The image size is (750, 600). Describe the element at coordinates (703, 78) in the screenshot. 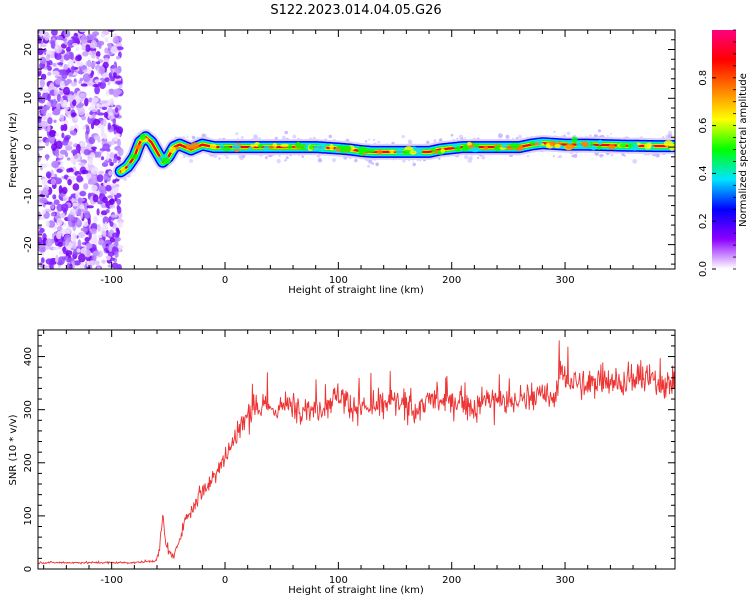

I see `colorbar-tick-label: 0.8` at that location.